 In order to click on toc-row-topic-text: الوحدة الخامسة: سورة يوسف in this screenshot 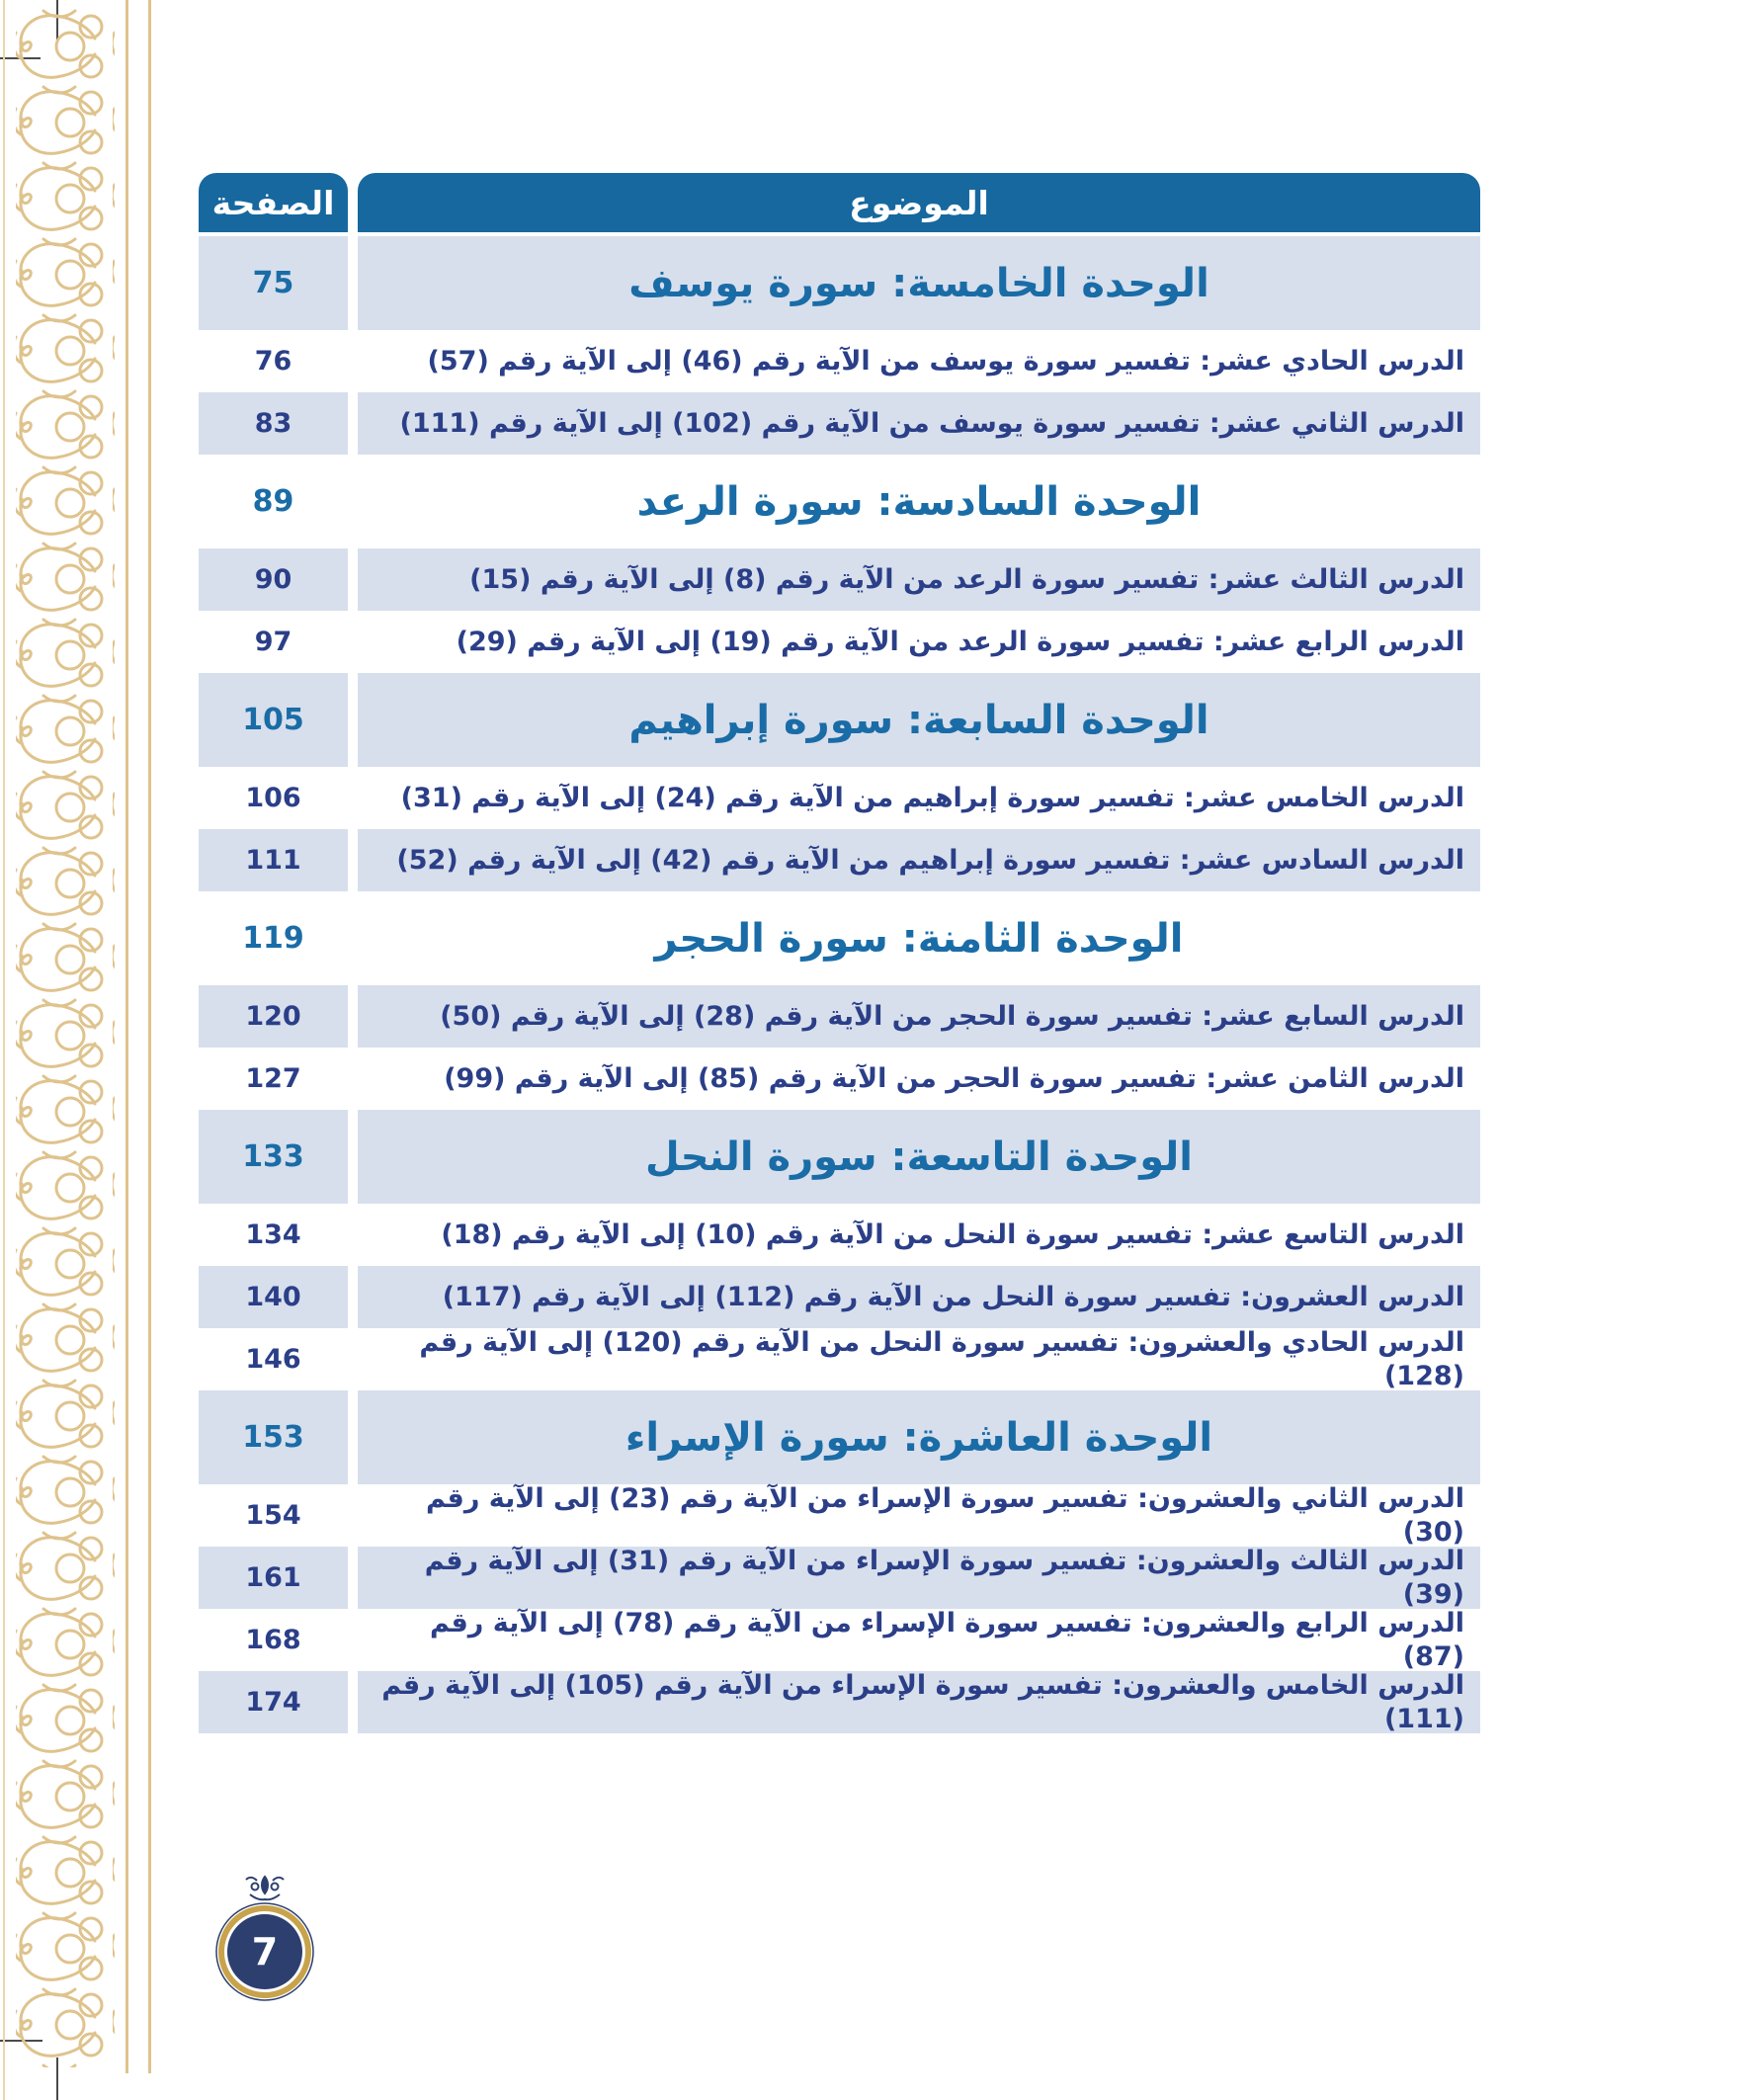, I will do `click(918, 283)`.